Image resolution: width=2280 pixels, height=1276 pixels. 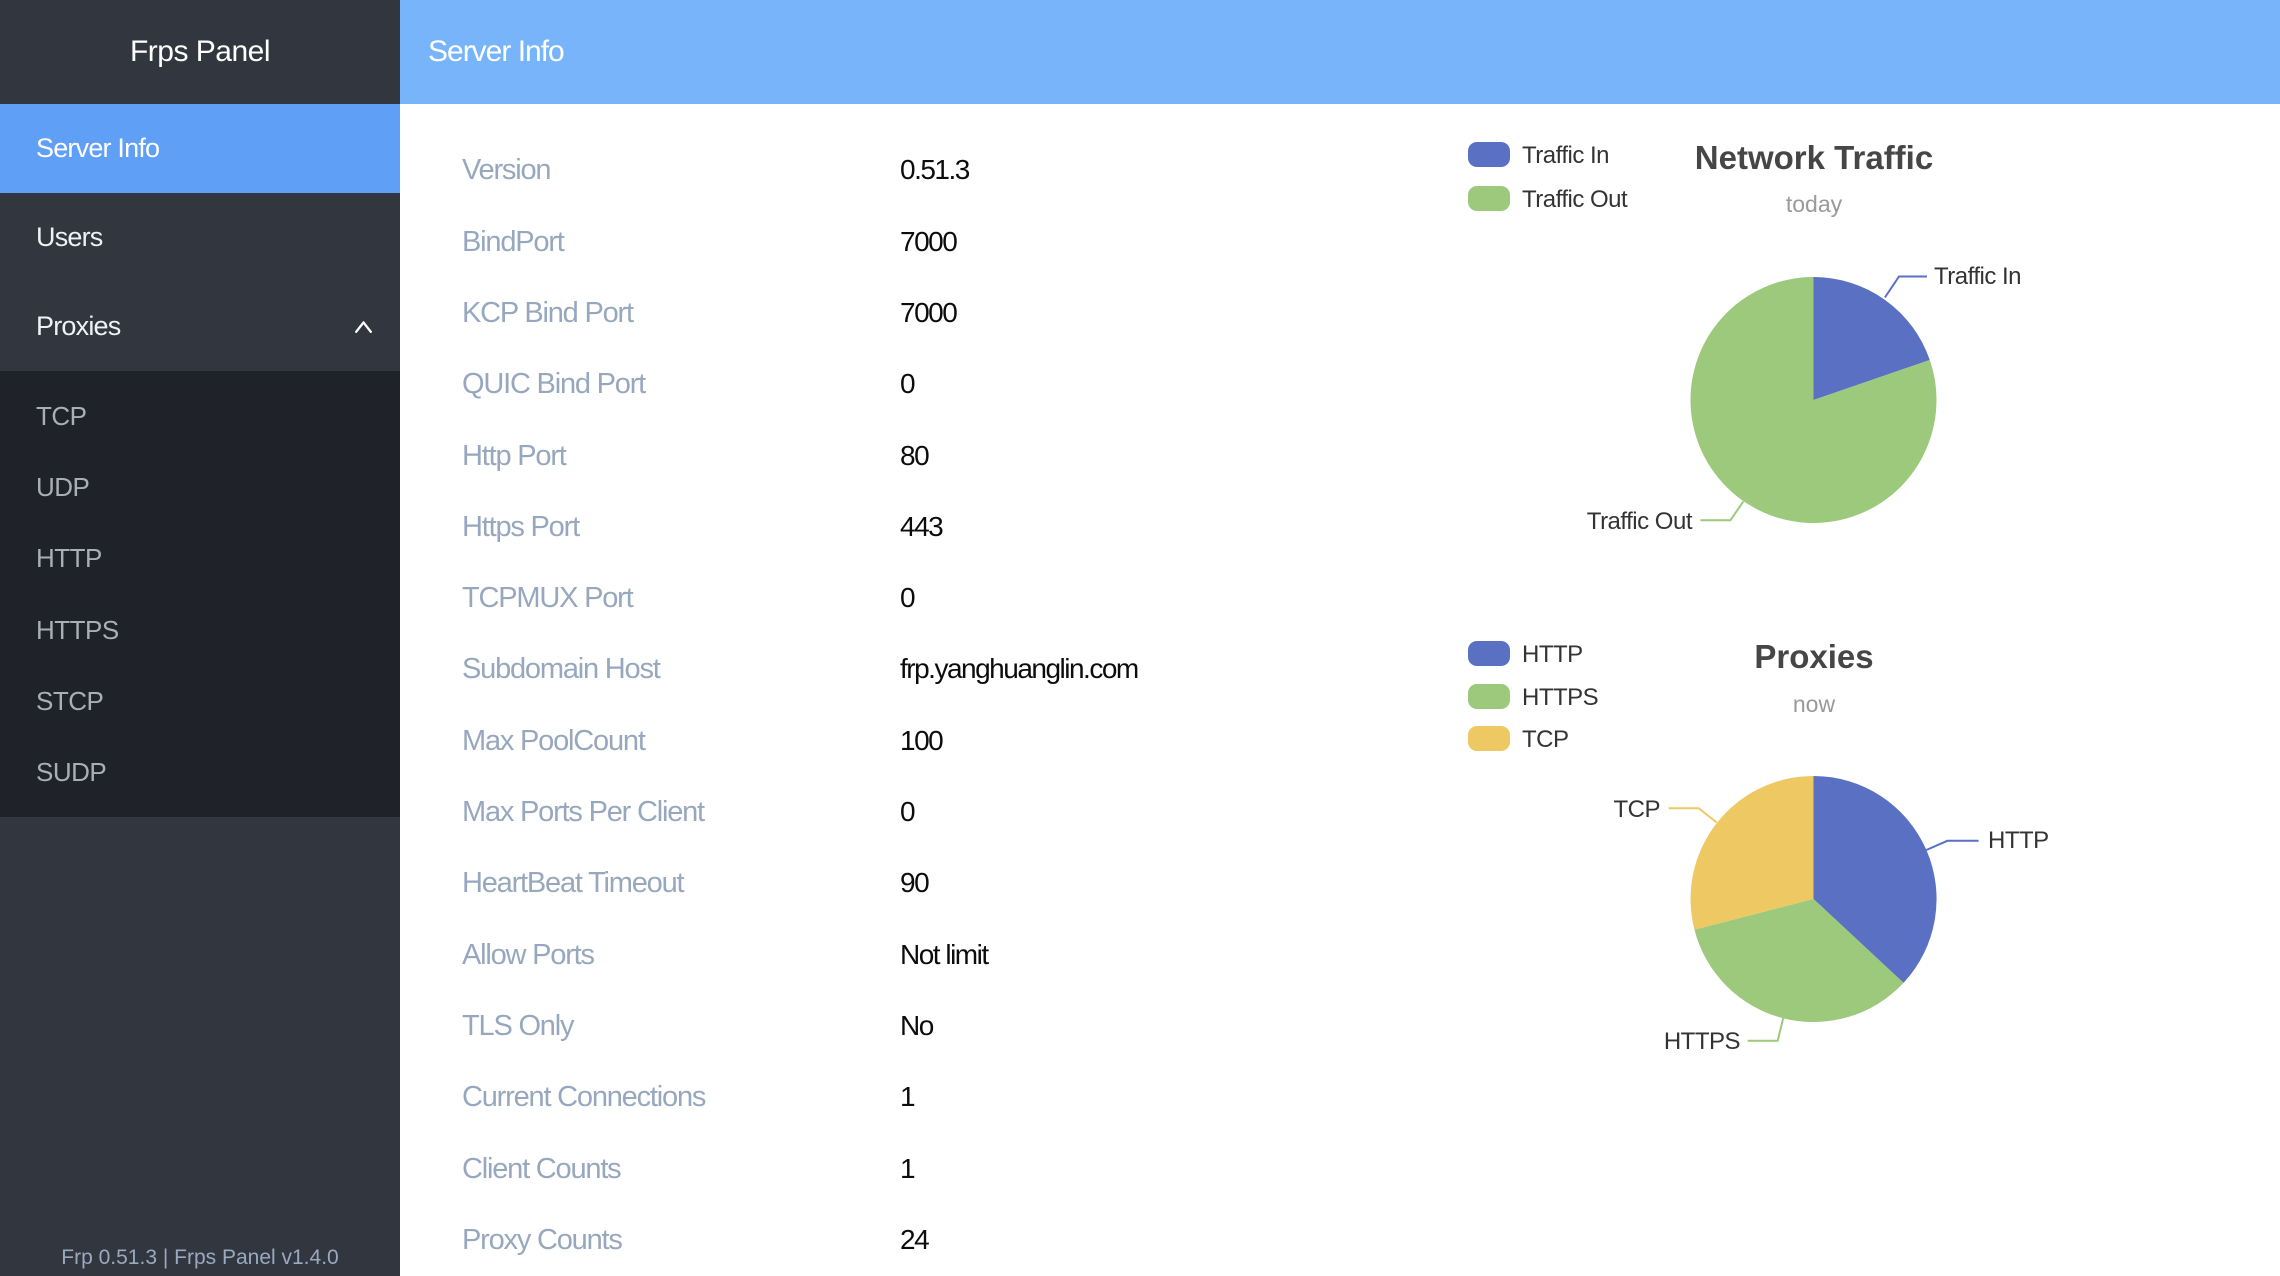 I want to click on svg-text: today, so click(x=1814, y=204).